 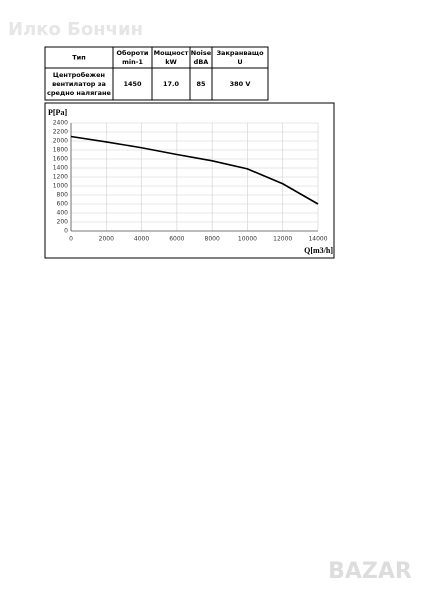 What do you see at coordinates (201, 53) in the screenshot?
I see `table-cell: Noise` at bounding box center [201, 53].